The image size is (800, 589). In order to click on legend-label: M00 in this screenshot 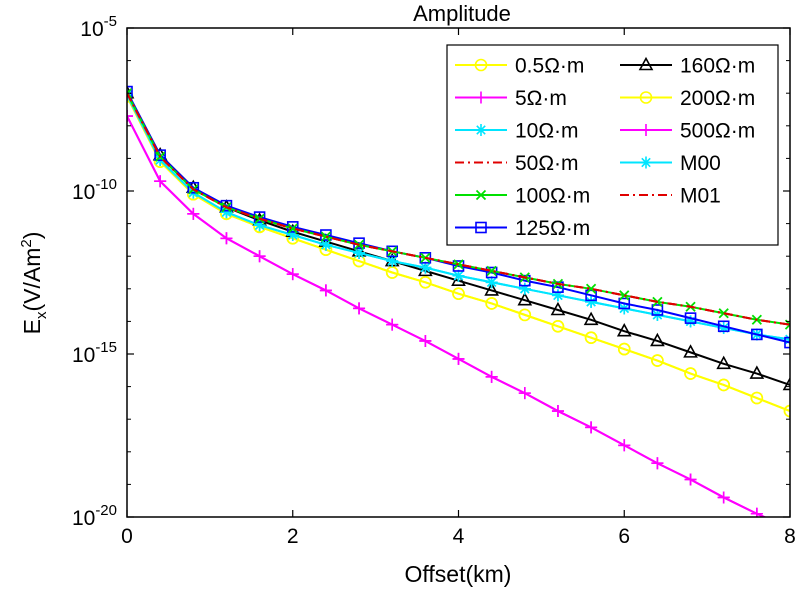, I will do `click(700, 163)`.